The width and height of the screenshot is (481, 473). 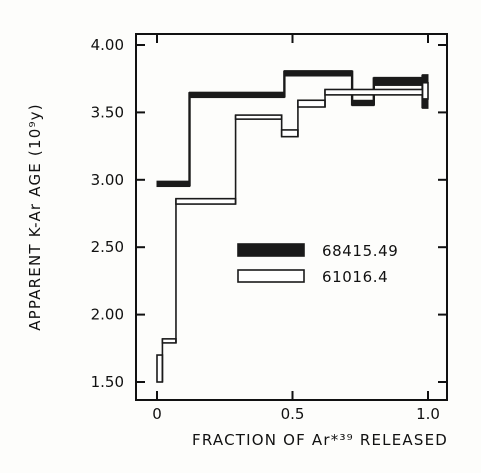 I want to click on x-tick-label: 0, so click(x=157, y=414).